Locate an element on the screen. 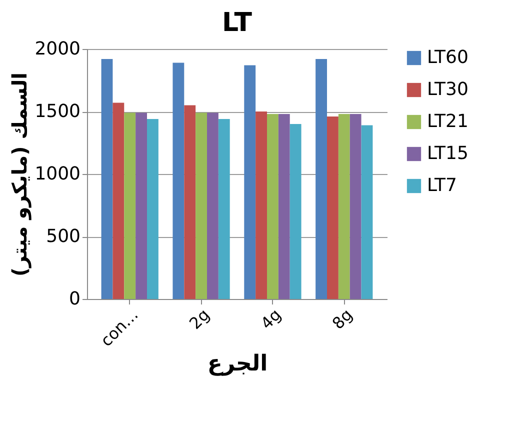  y-tick-label: 1000 is located at coordinates (57, 174).